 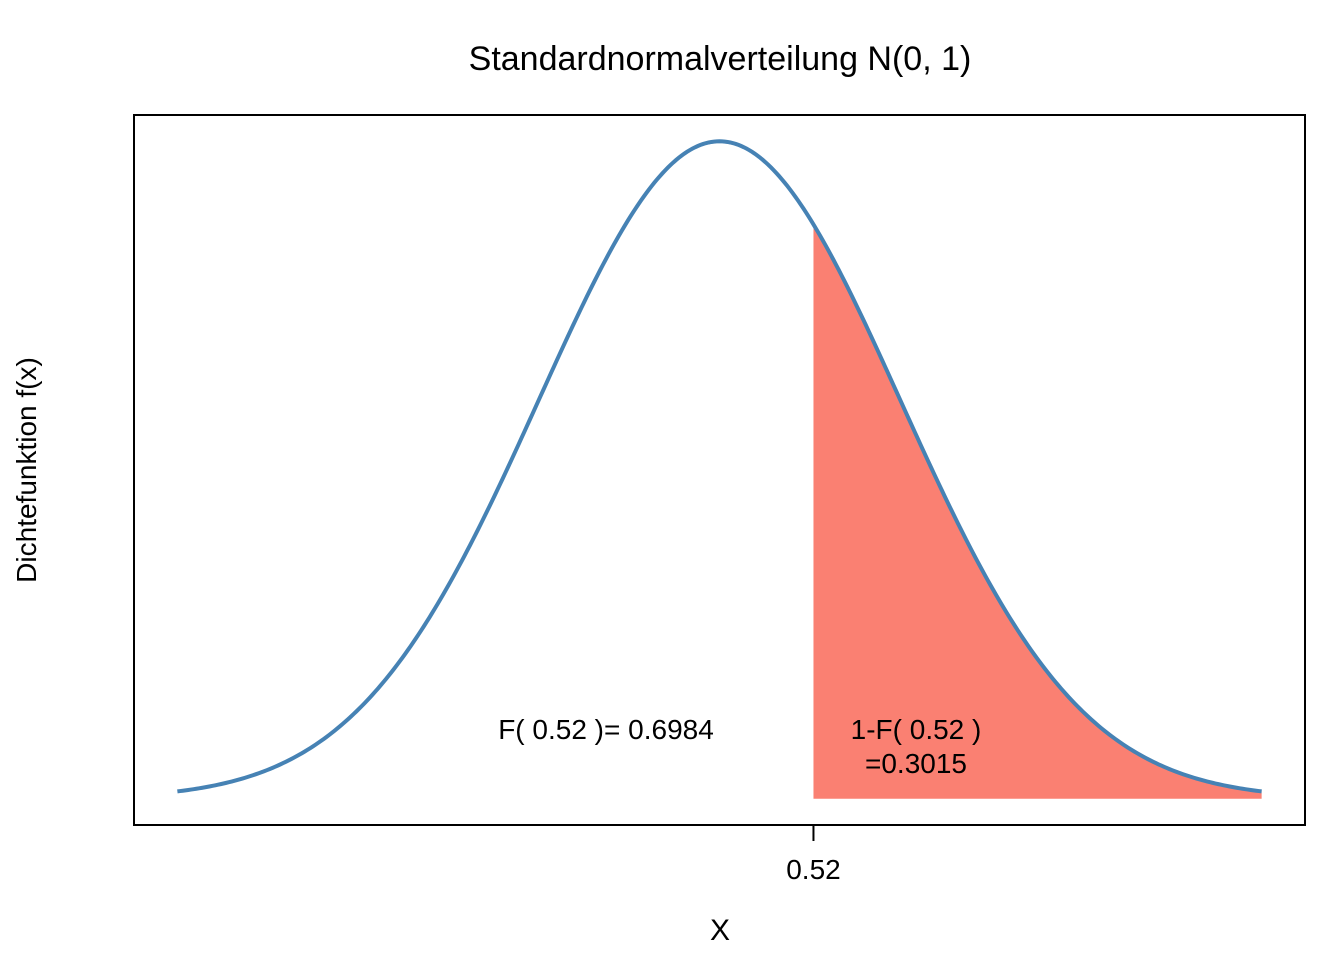 What do you see at coordinates (606, 729) in the screenshot?
I see `lower-area-annotation: F( 0.52 )= 0.6984` at bounding box center [606, 729].